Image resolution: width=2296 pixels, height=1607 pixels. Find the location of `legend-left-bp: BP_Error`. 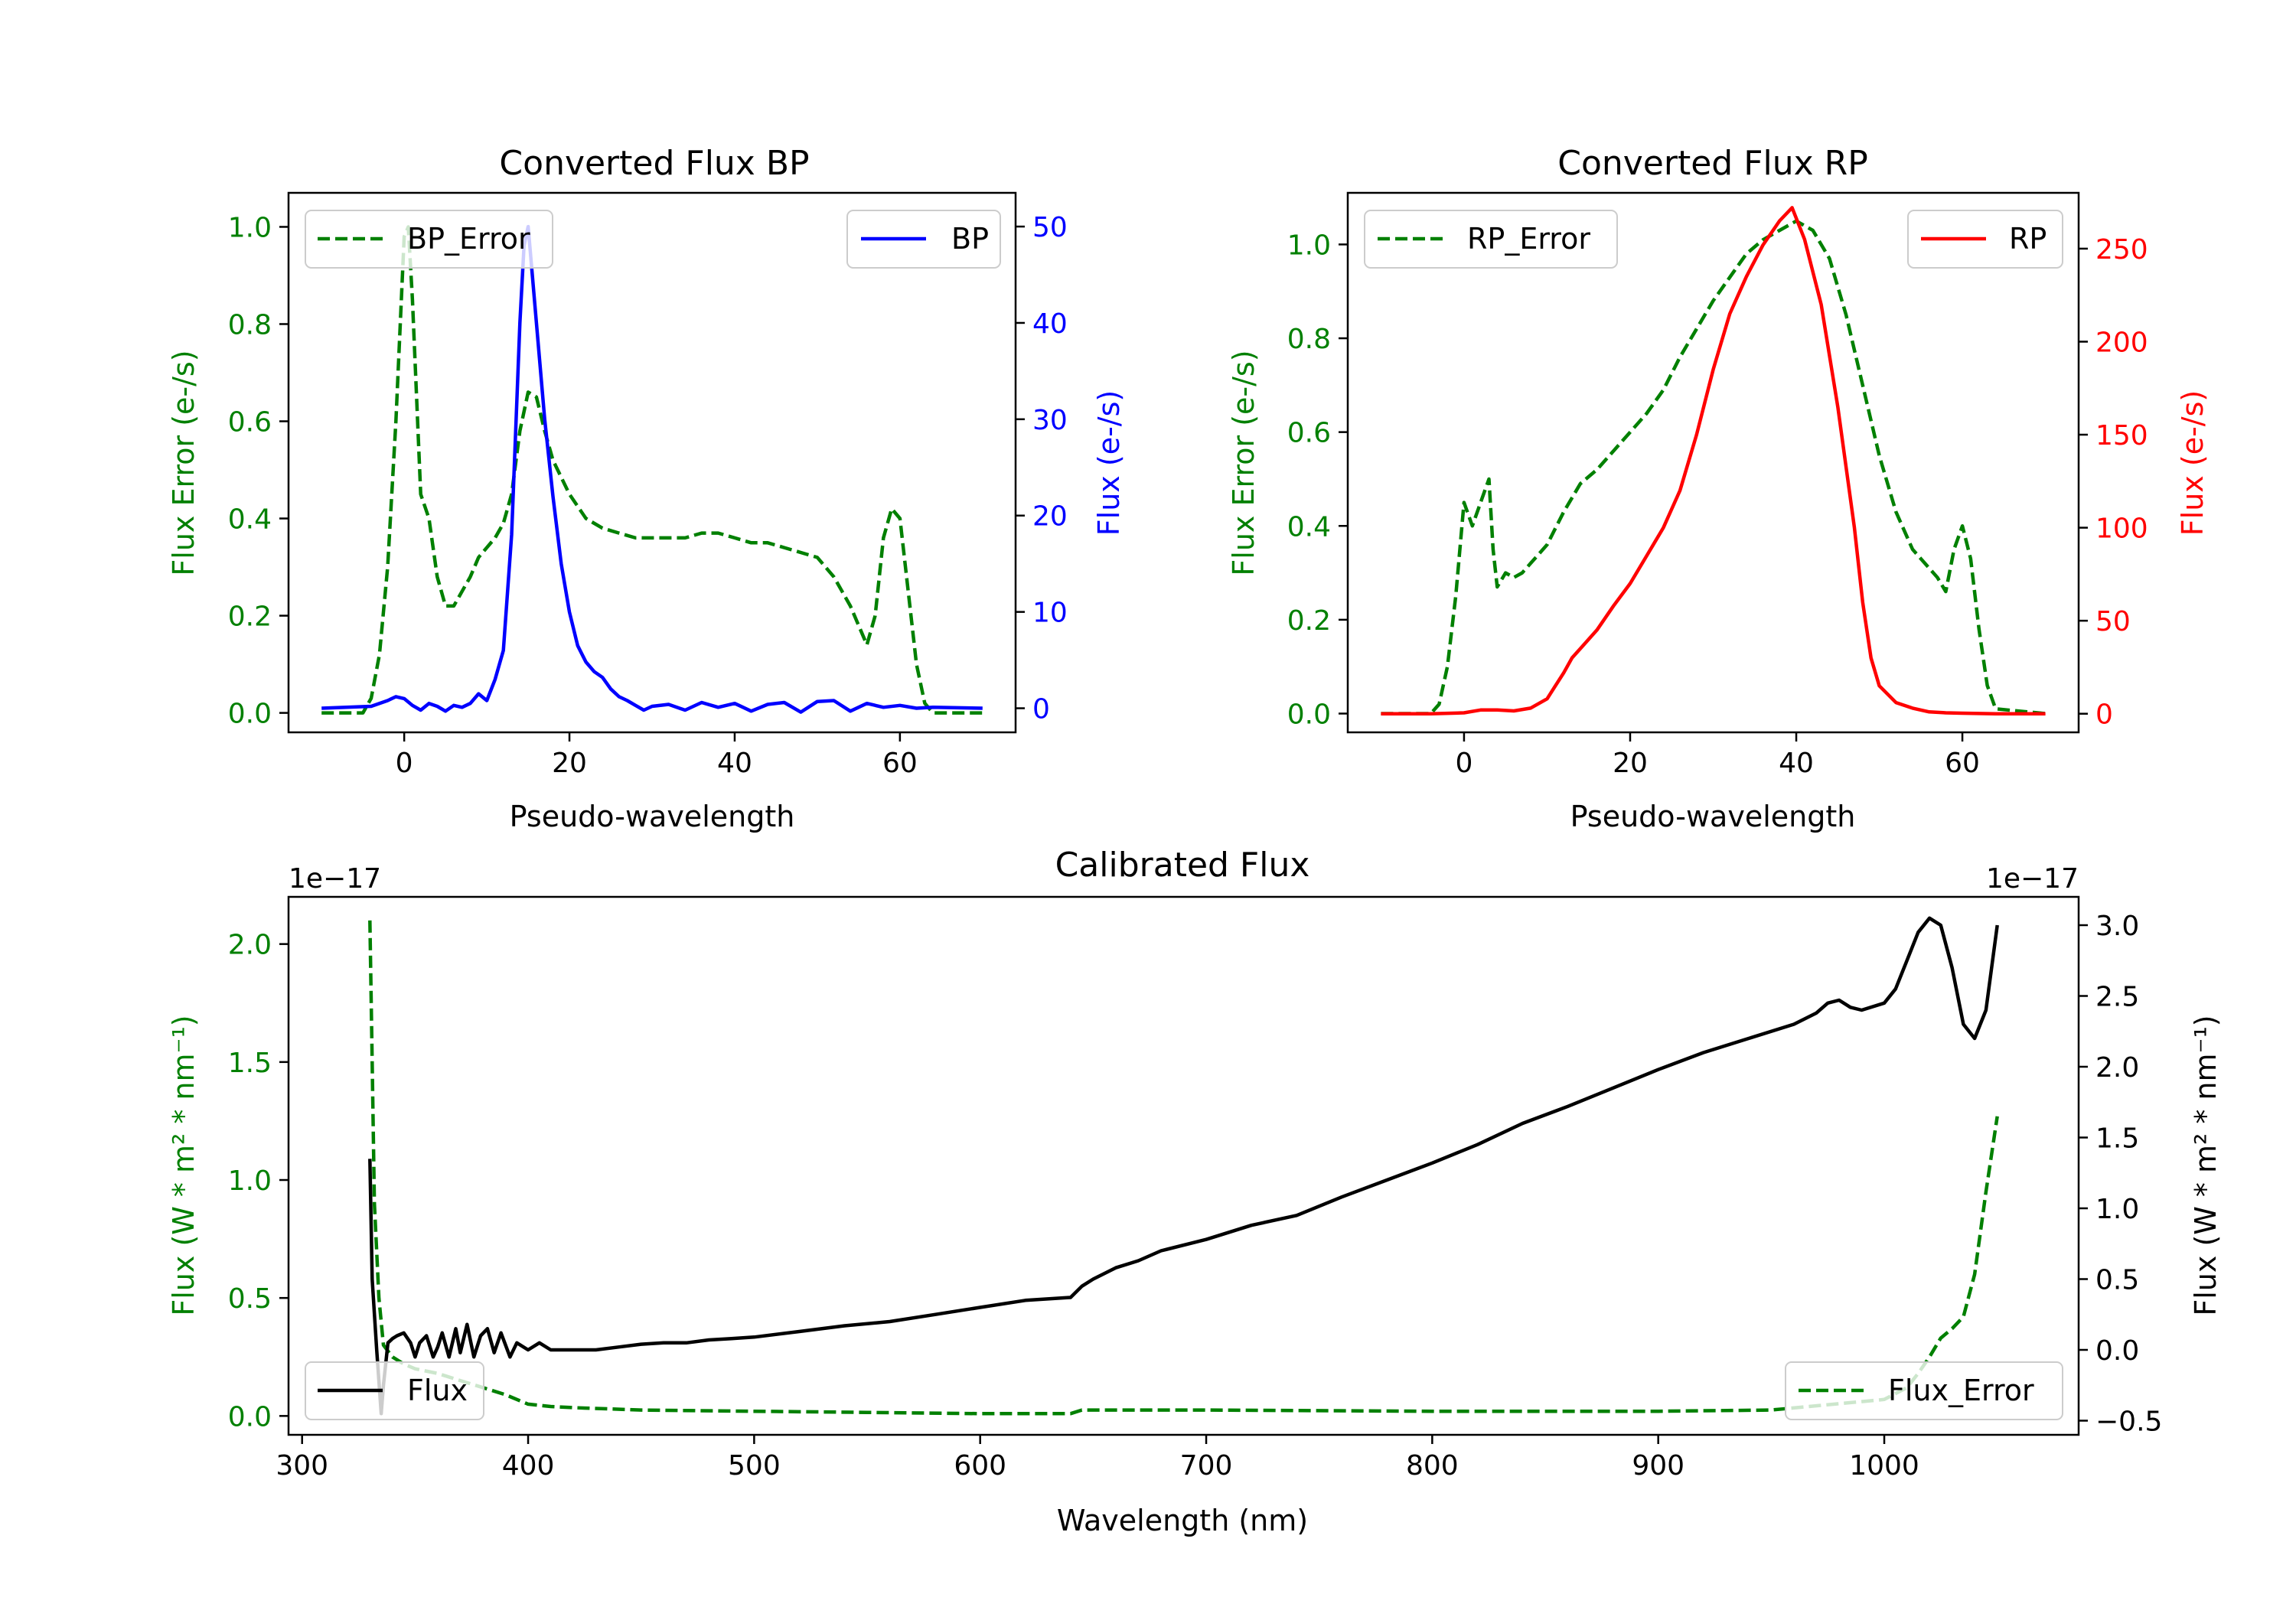

legend-left-bp: BP_Error is located at coordinates (429, 239).